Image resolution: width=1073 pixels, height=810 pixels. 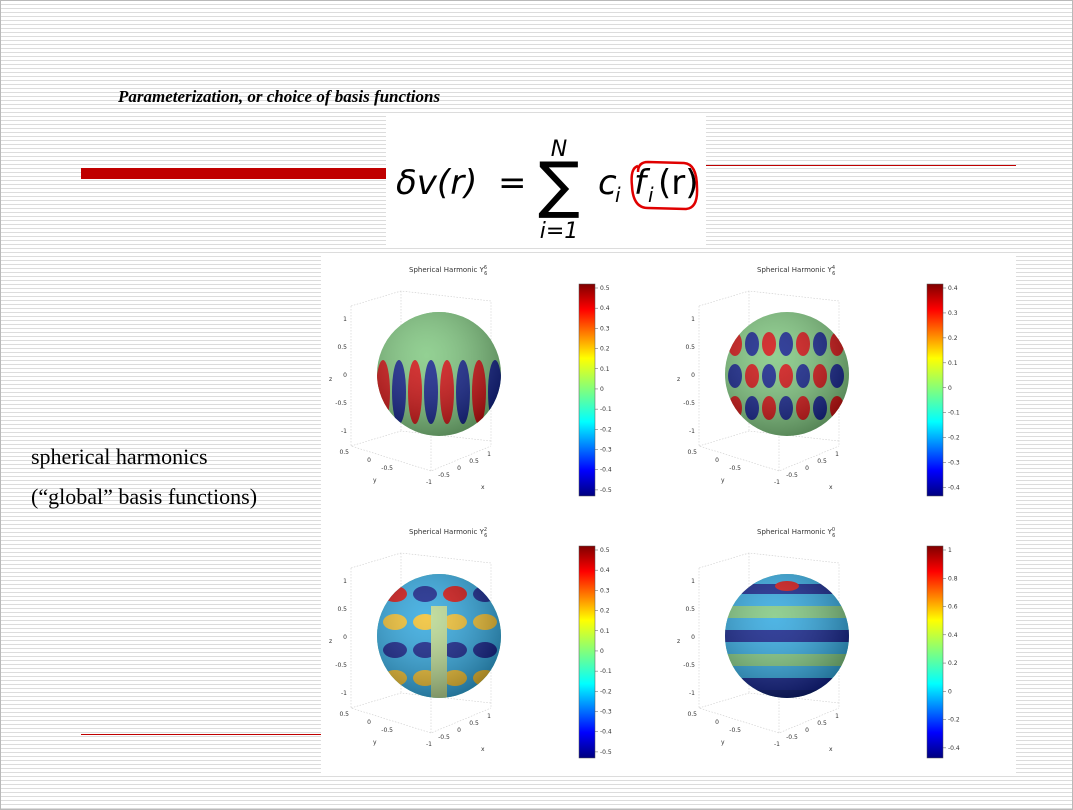 What do you see at coordinates (144, 496) in the screenshot?
I see `side-label: (“global” basis functions)` at bounding box center [144, 496].